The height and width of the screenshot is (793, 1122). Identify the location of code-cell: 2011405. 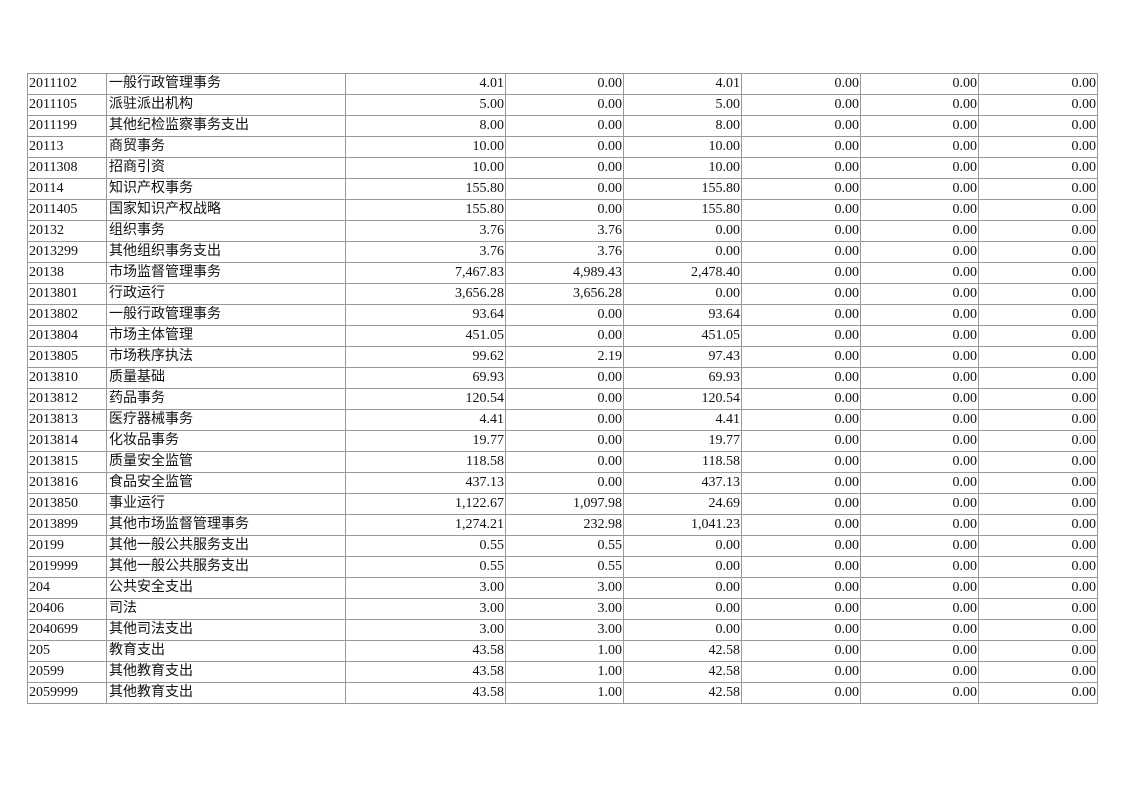
(67, 210).